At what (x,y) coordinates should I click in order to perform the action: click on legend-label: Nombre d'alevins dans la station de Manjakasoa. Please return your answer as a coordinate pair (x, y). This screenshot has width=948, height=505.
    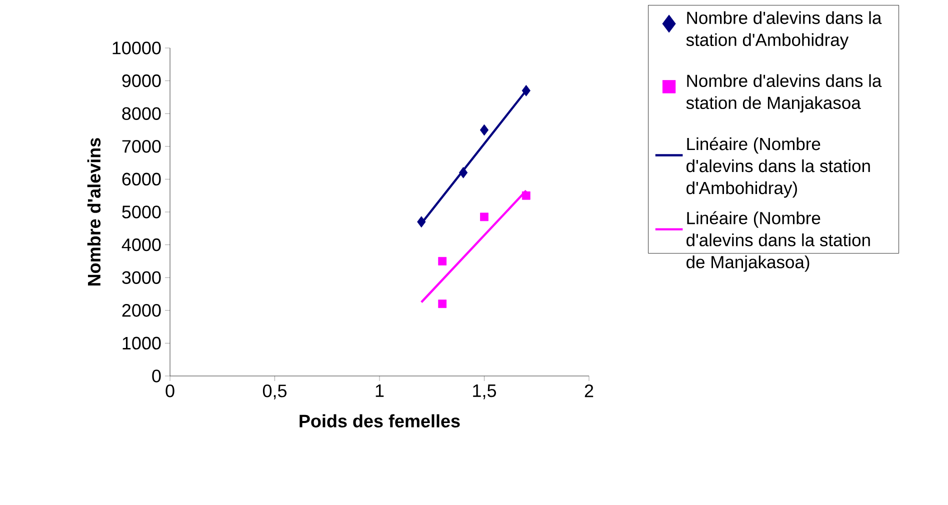
    Looking at the image, I should click on (784, 93).